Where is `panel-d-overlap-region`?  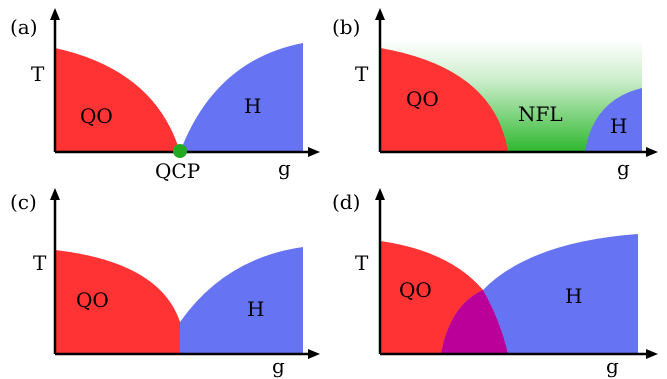
panel-d-overlap-region is located at coordinates (474, 322).